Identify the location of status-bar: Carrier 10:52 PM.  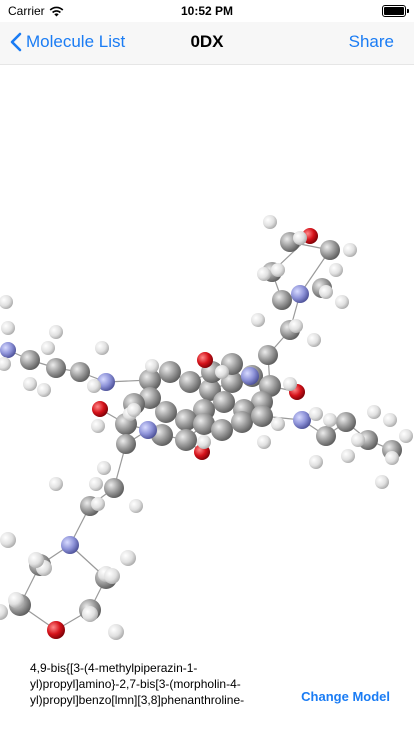
(207, 11).